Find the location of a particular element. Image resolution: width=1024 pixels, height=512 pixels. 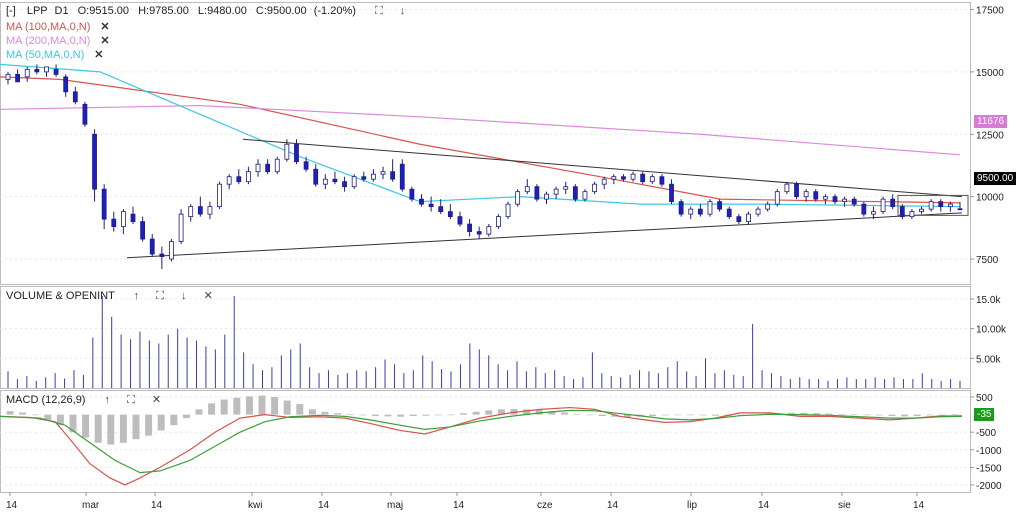

ma200-legend: MA (200,MA,0,N) ✕ is located at coordinates (58, 40).